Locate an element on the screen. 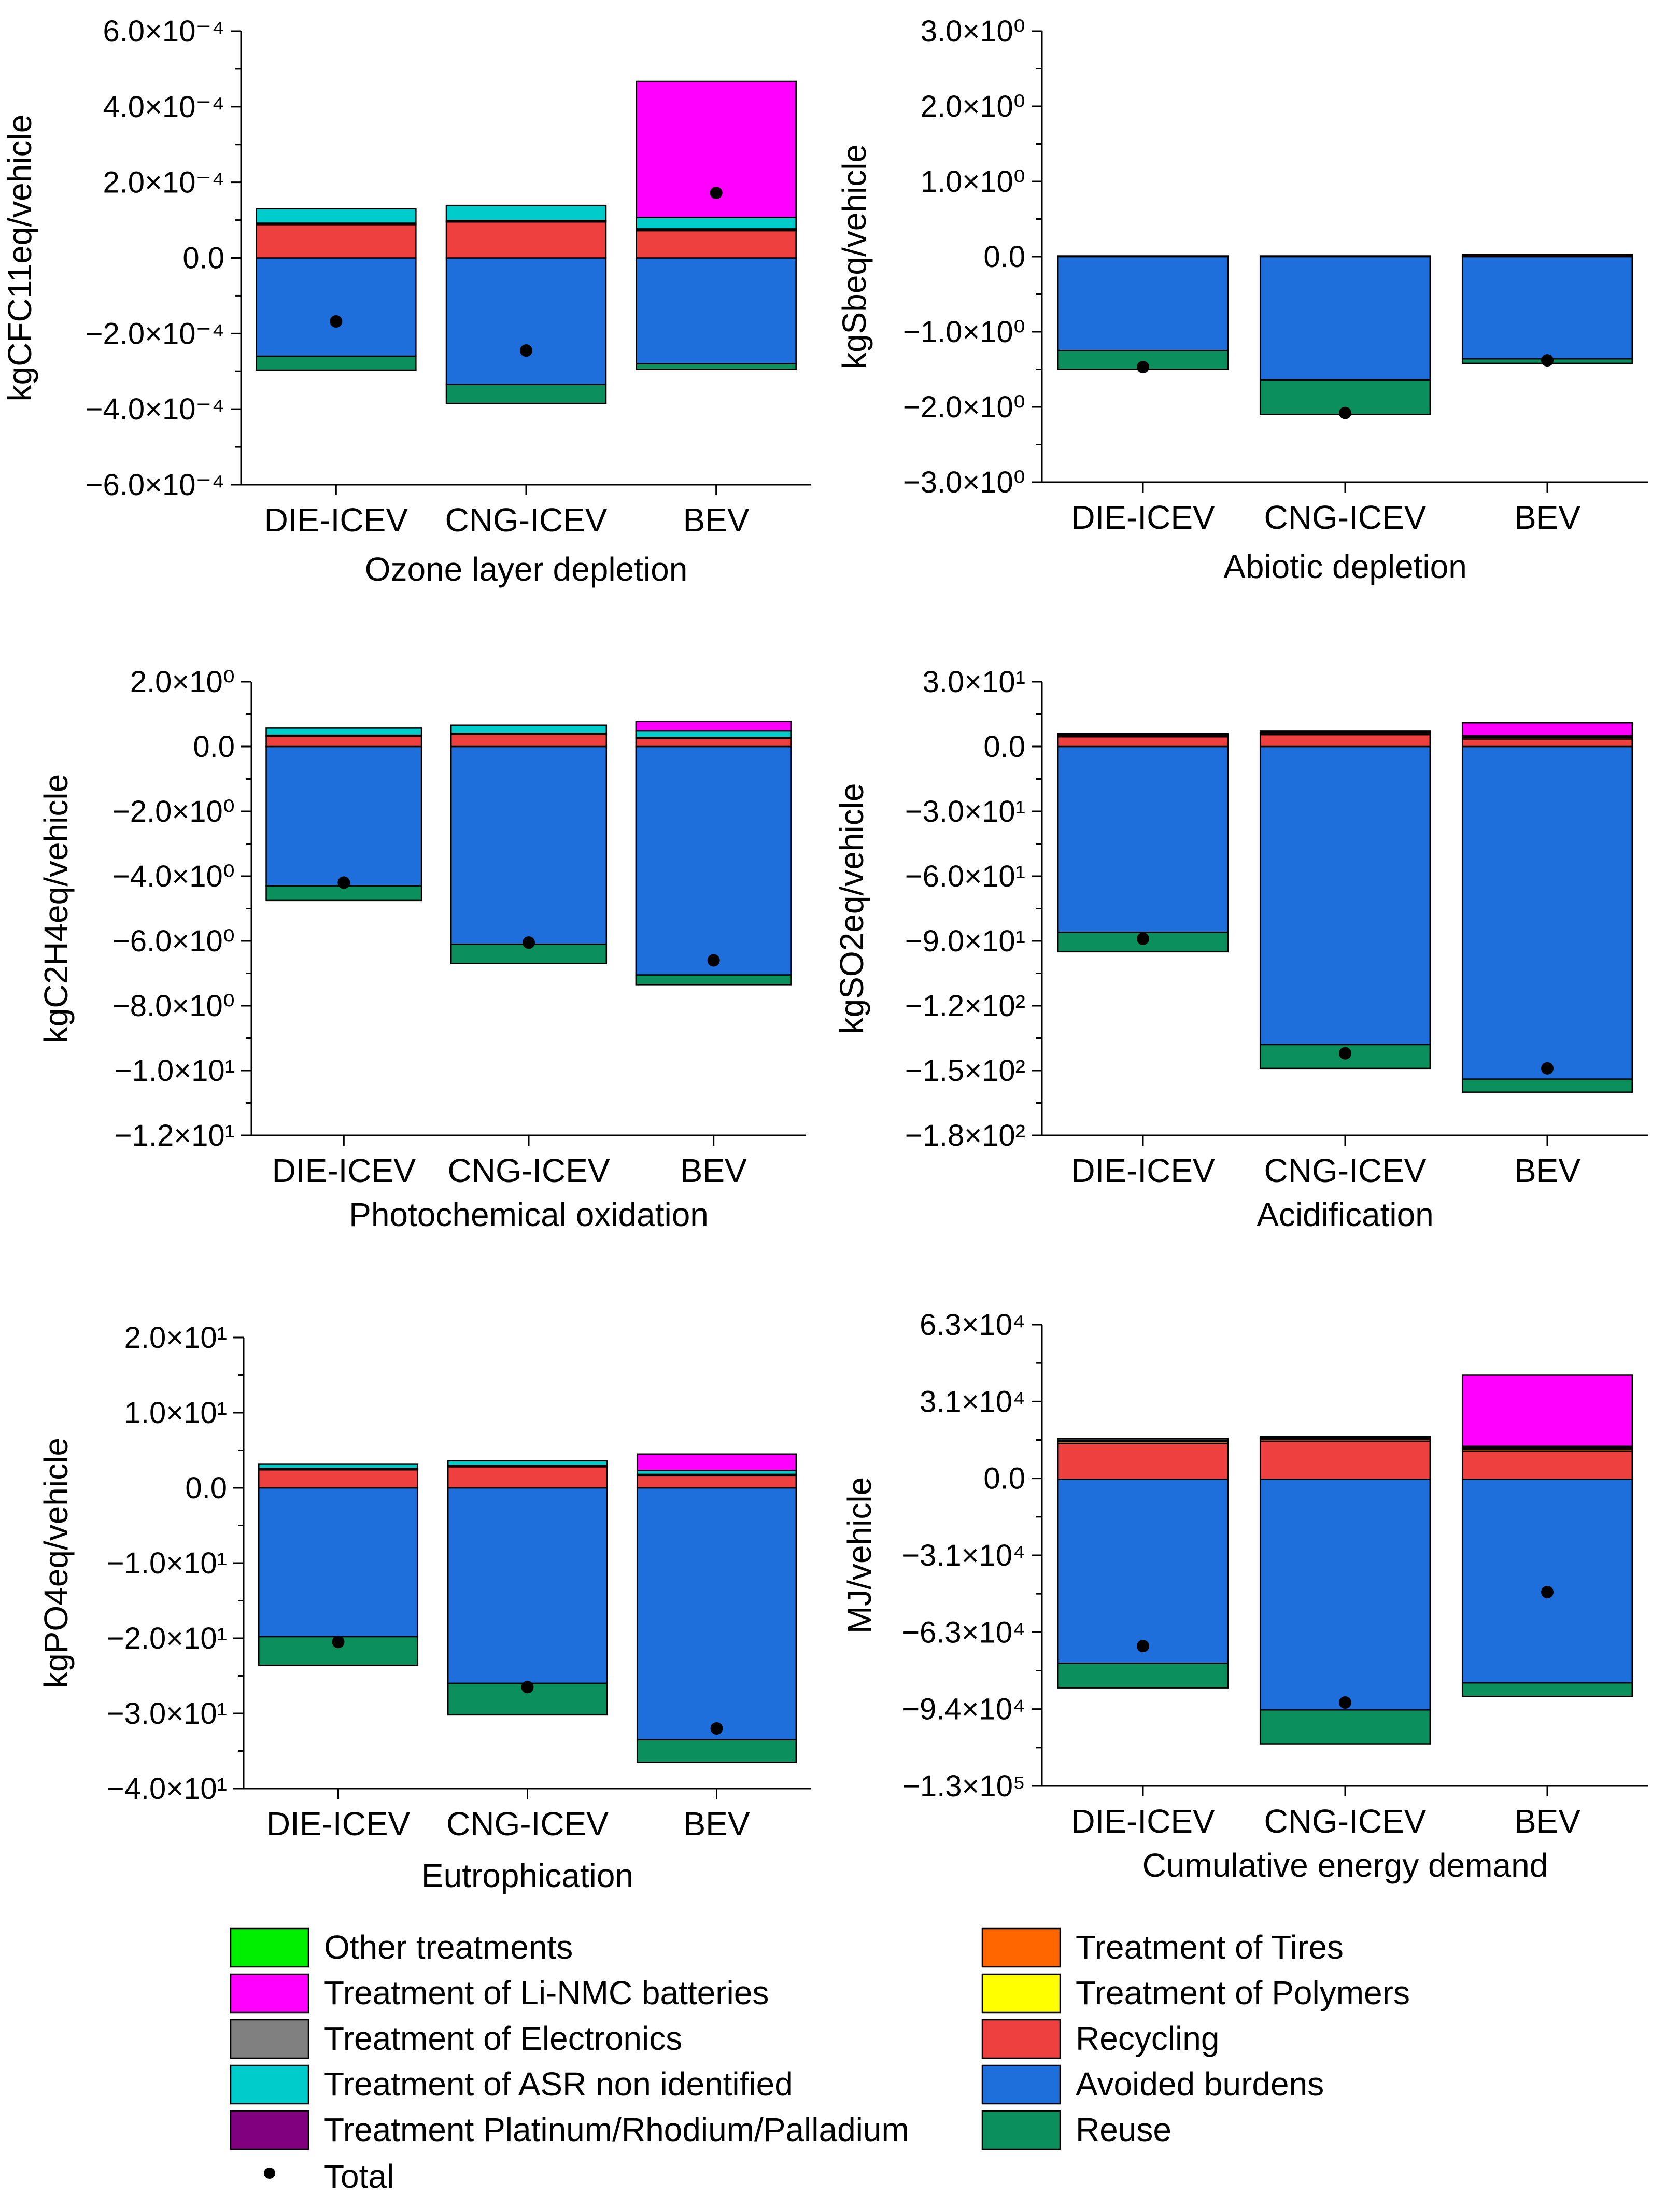 The width and height of the screenshot is (1680, 2209). y-tick-label: −9.0×10¹ is located at coordinates (965, 941).